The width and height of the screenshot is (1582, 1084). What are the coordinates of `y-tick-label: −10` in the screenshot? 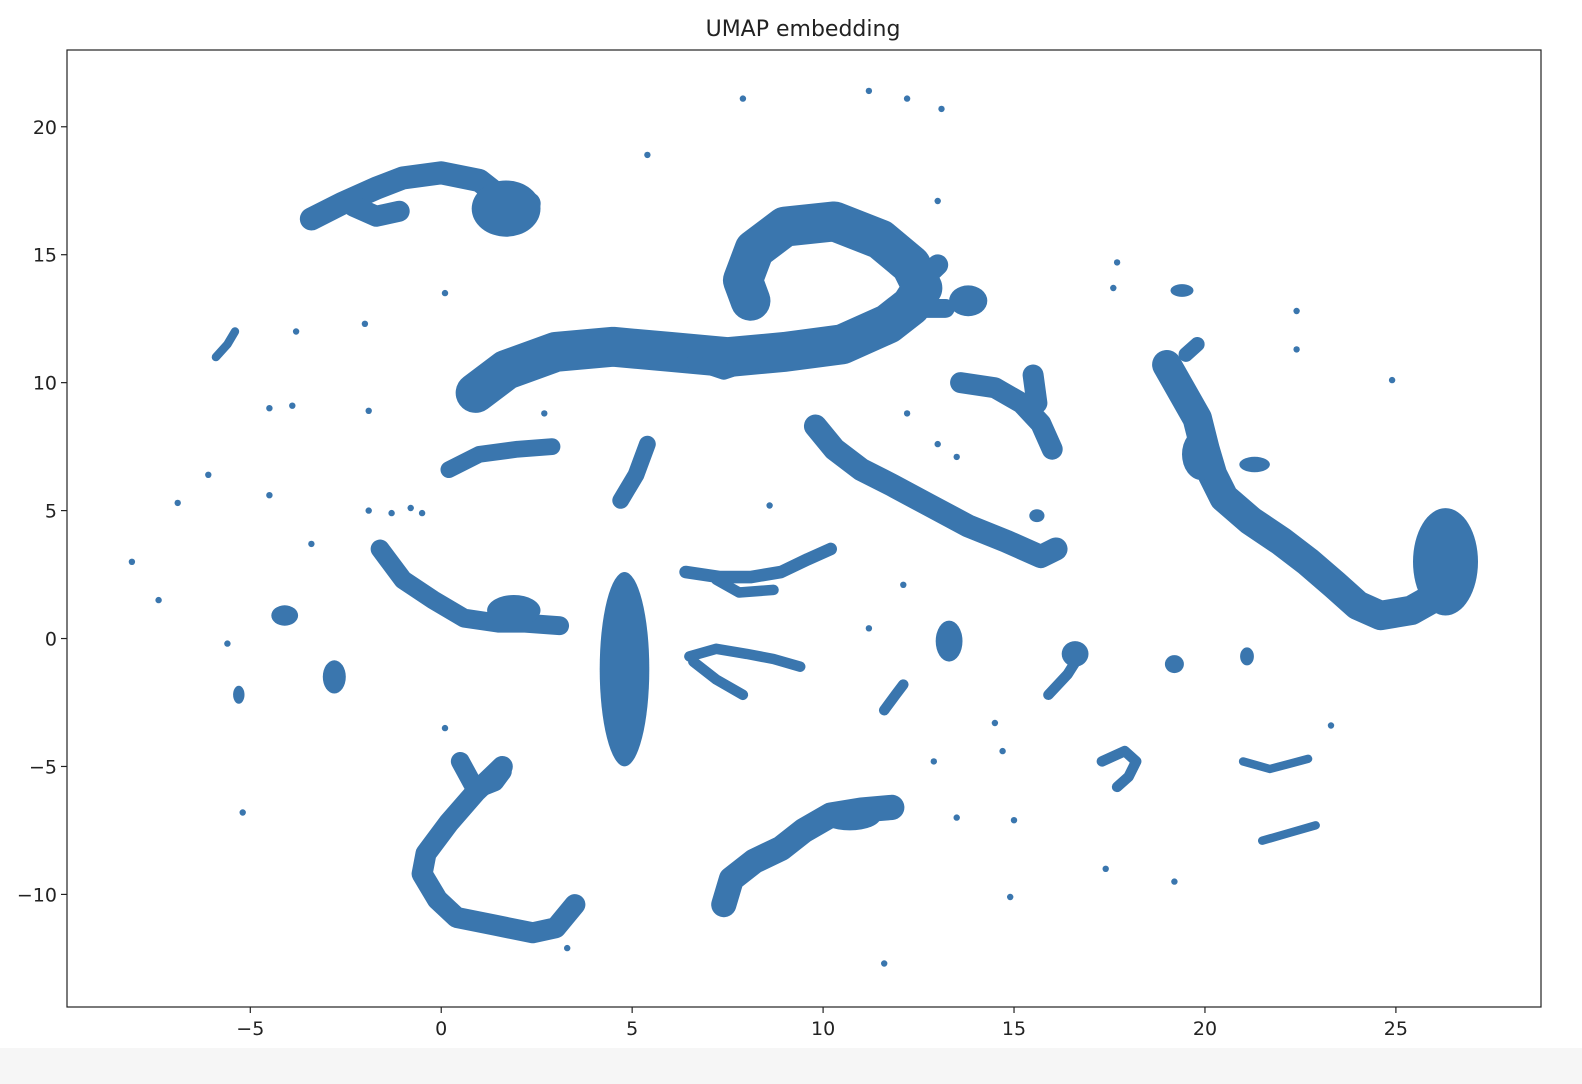 It's located at (37, 895).